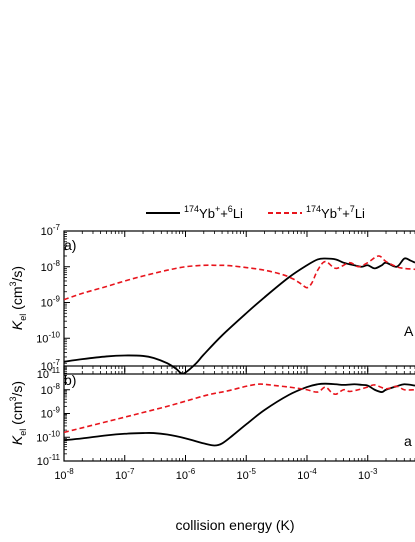 The image size is (415, 542). I want to click on x-tick-label: 10⁻⁸, so click(64, 474).